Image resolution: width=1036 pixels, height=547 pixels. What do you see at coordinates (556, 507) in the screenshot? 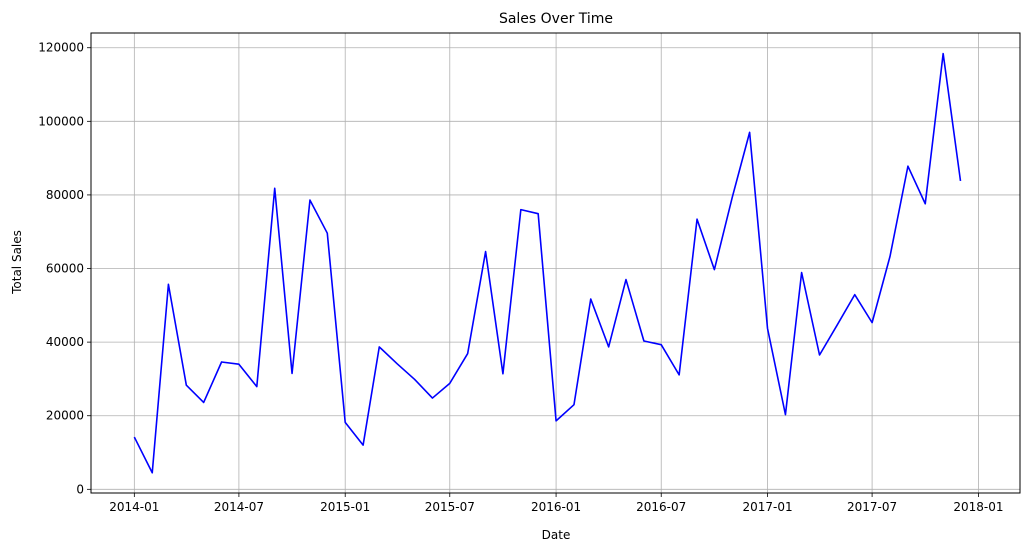
I see `x-tick-label: 2016-01` at bounding box center [556, 507].